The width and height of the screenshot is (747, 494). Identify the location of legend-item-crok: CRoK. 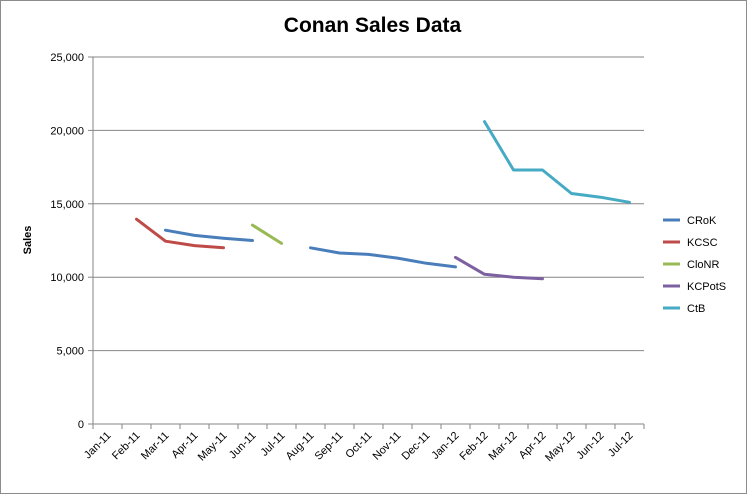
(690, 221).